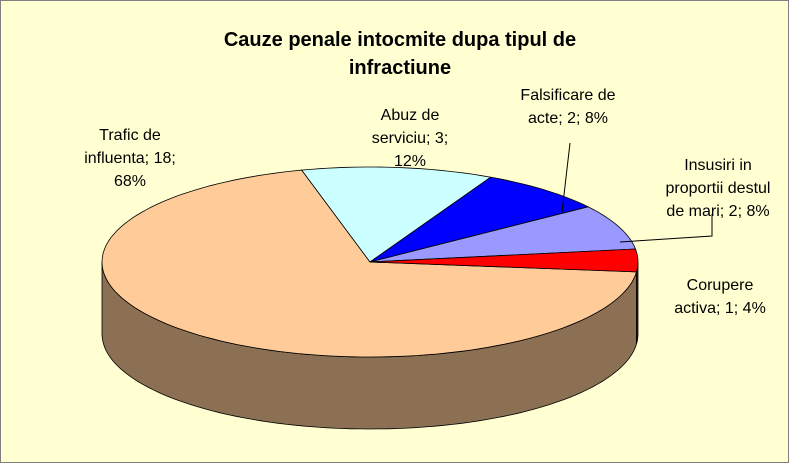 This screenshot has width=789, height=463. What do you see at coordinates (410, 138) in the screenshot?
I see `data-label: Abuz de serviciu; 3; 12%` at bounding box center [410, 138].